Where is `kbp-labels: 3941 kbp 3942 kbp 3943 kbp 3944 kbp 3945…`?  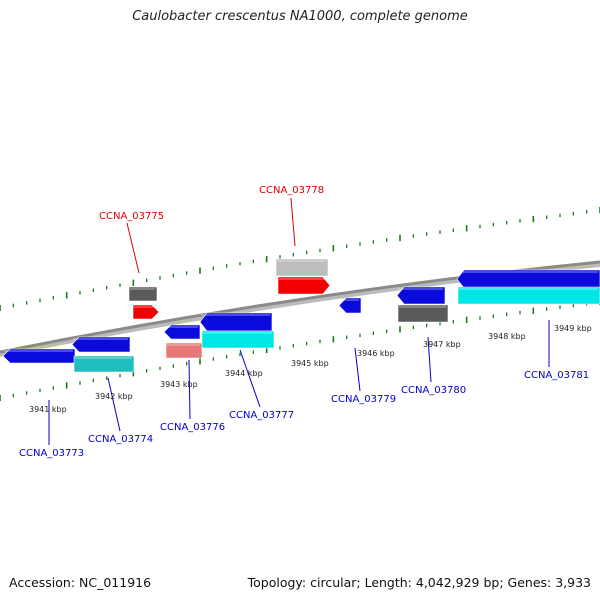
kbp-labels: 3941 kbp 3942 kbp 3943 kbp 3944 kbp 3945… is located at coordinates (310, 369).